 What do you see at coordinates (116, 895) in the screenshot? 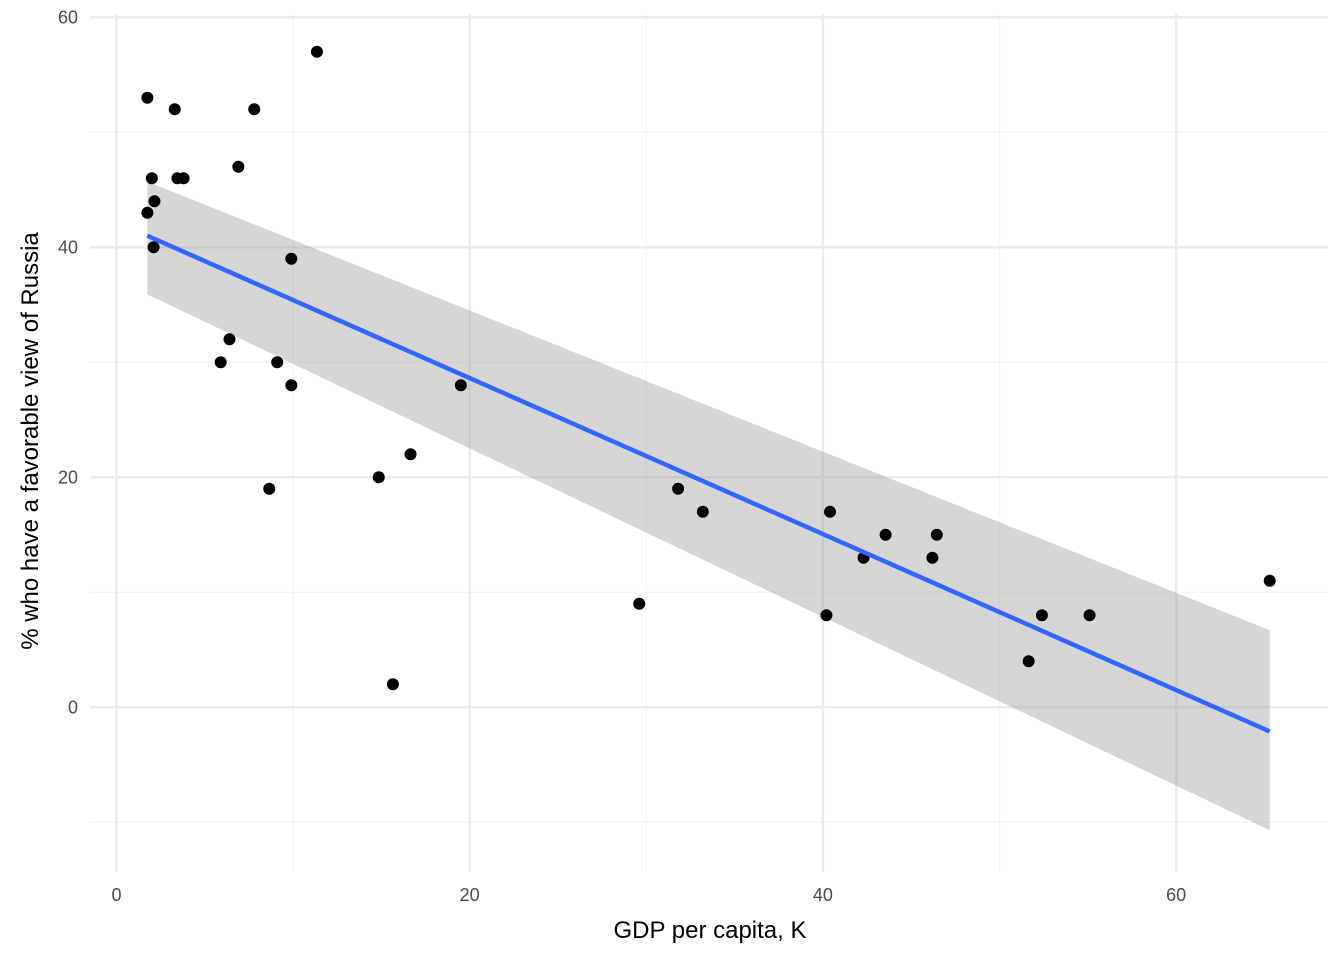
I see `x-tick-label: 0` at bounding box center [116, 895].